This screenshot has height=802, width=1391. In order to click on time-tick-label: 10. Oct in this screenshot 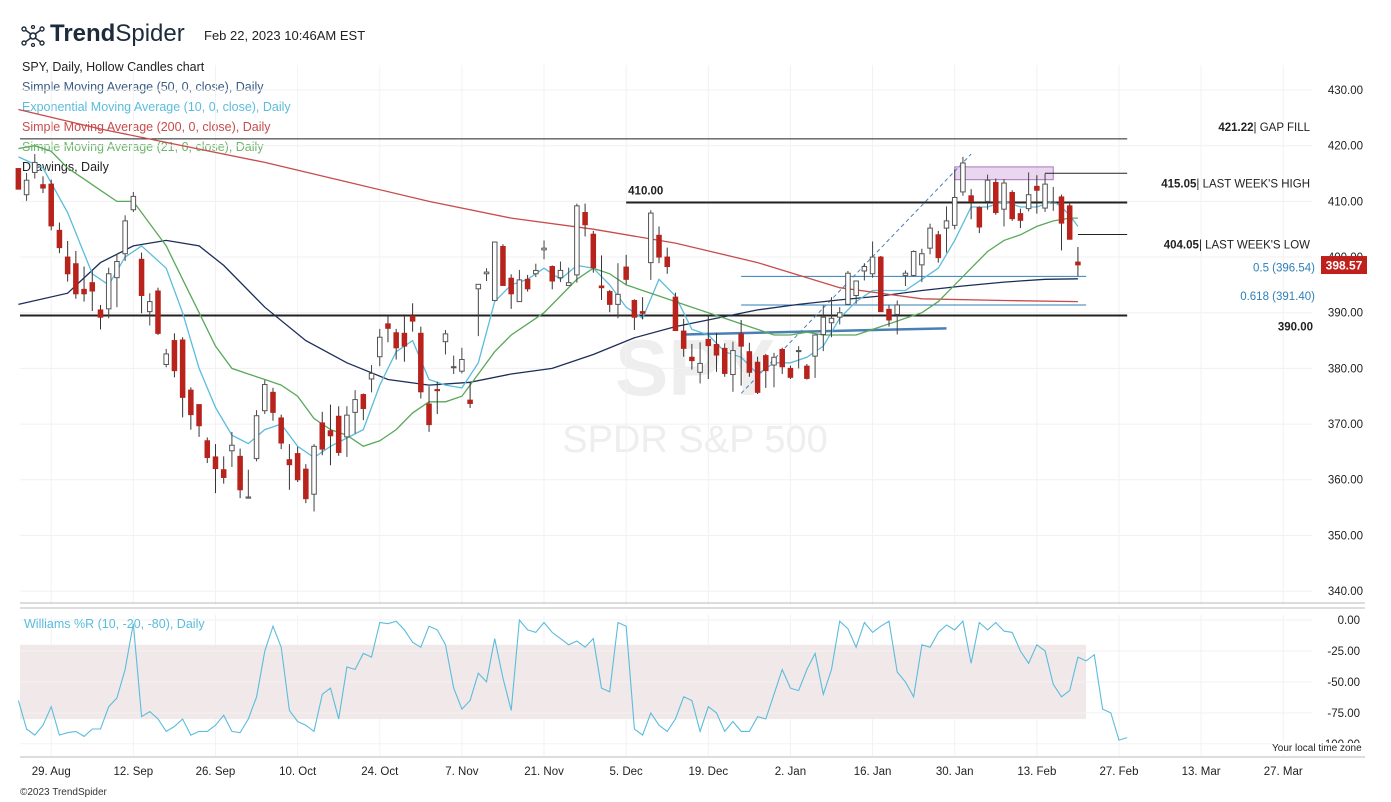, I will do `click(298, 772)`.